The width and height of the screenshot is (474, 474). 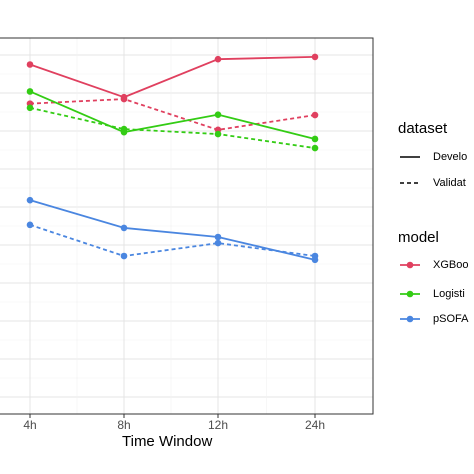 What do you see at coordinates (450, 157) in the screenshot?
I see `legend-label-develo: Develo` at bounding box center [450, 157].